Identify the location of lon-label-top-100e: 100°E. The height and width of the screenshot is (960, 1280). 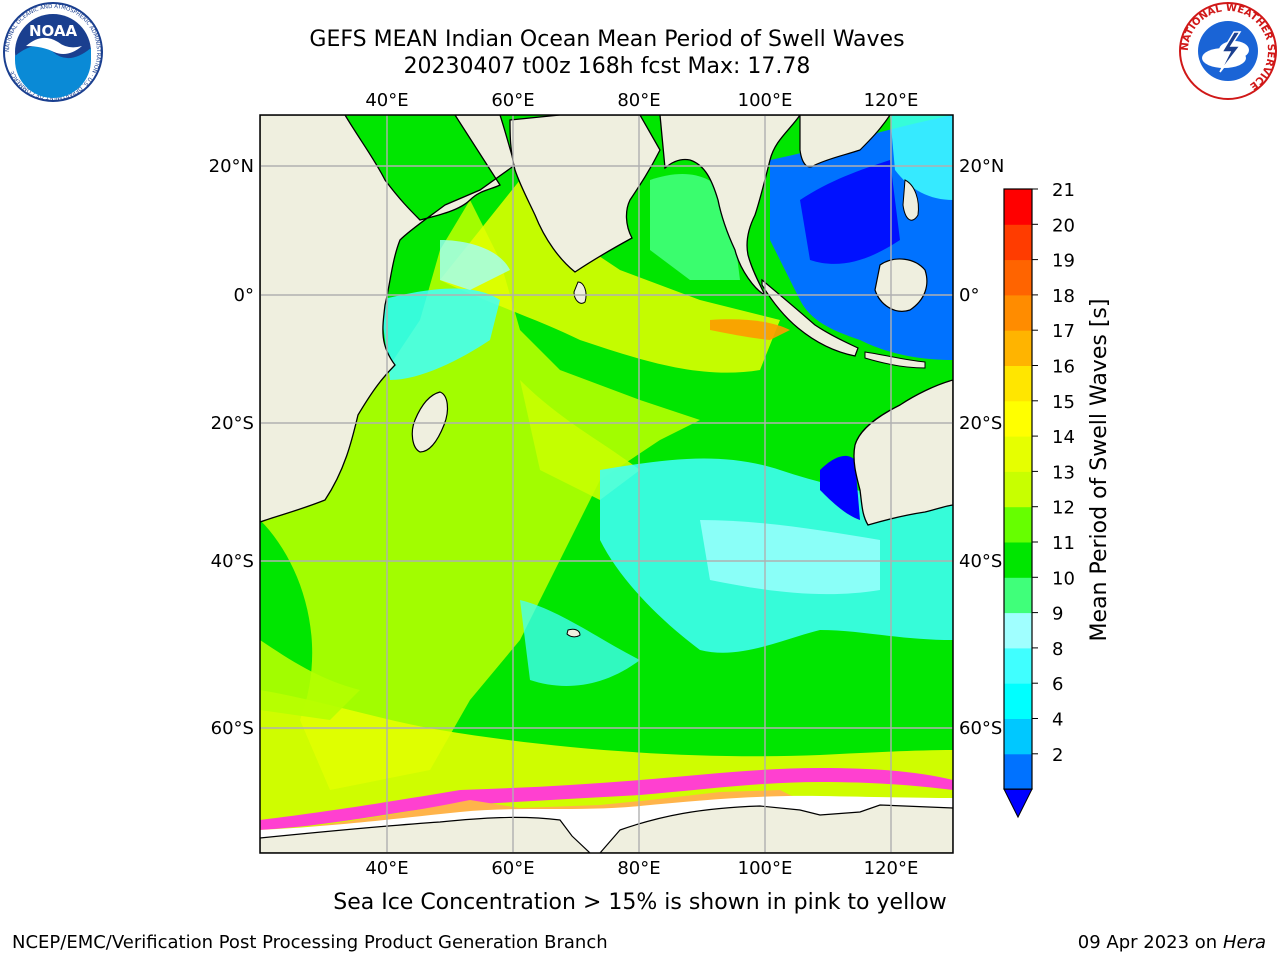
(765, 100).